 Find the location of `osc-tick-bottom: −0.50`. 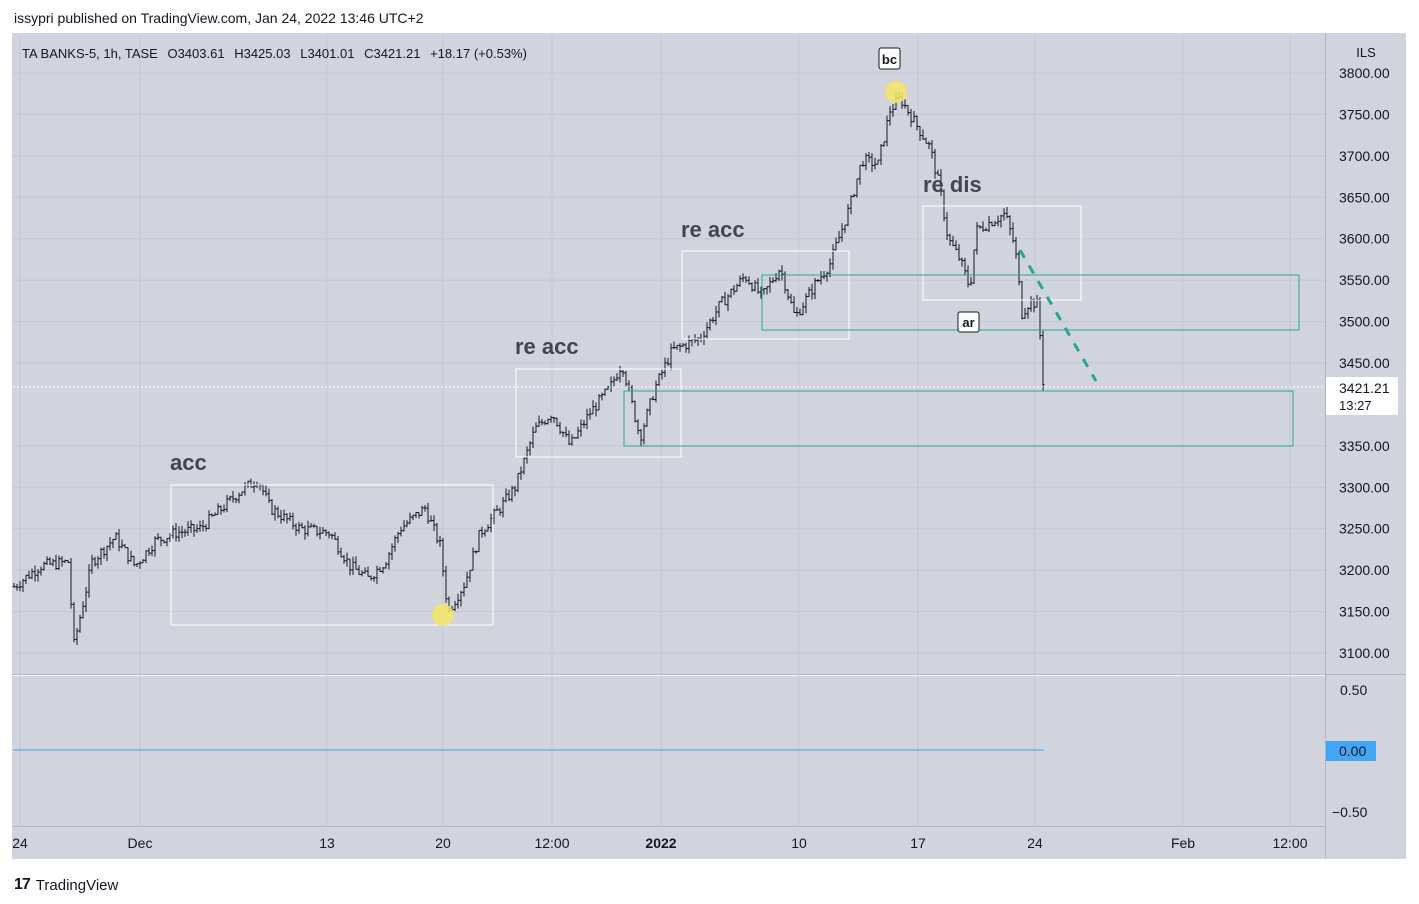

osc-tick-bottom: −0.50 is located at coordinates (1350, 812).